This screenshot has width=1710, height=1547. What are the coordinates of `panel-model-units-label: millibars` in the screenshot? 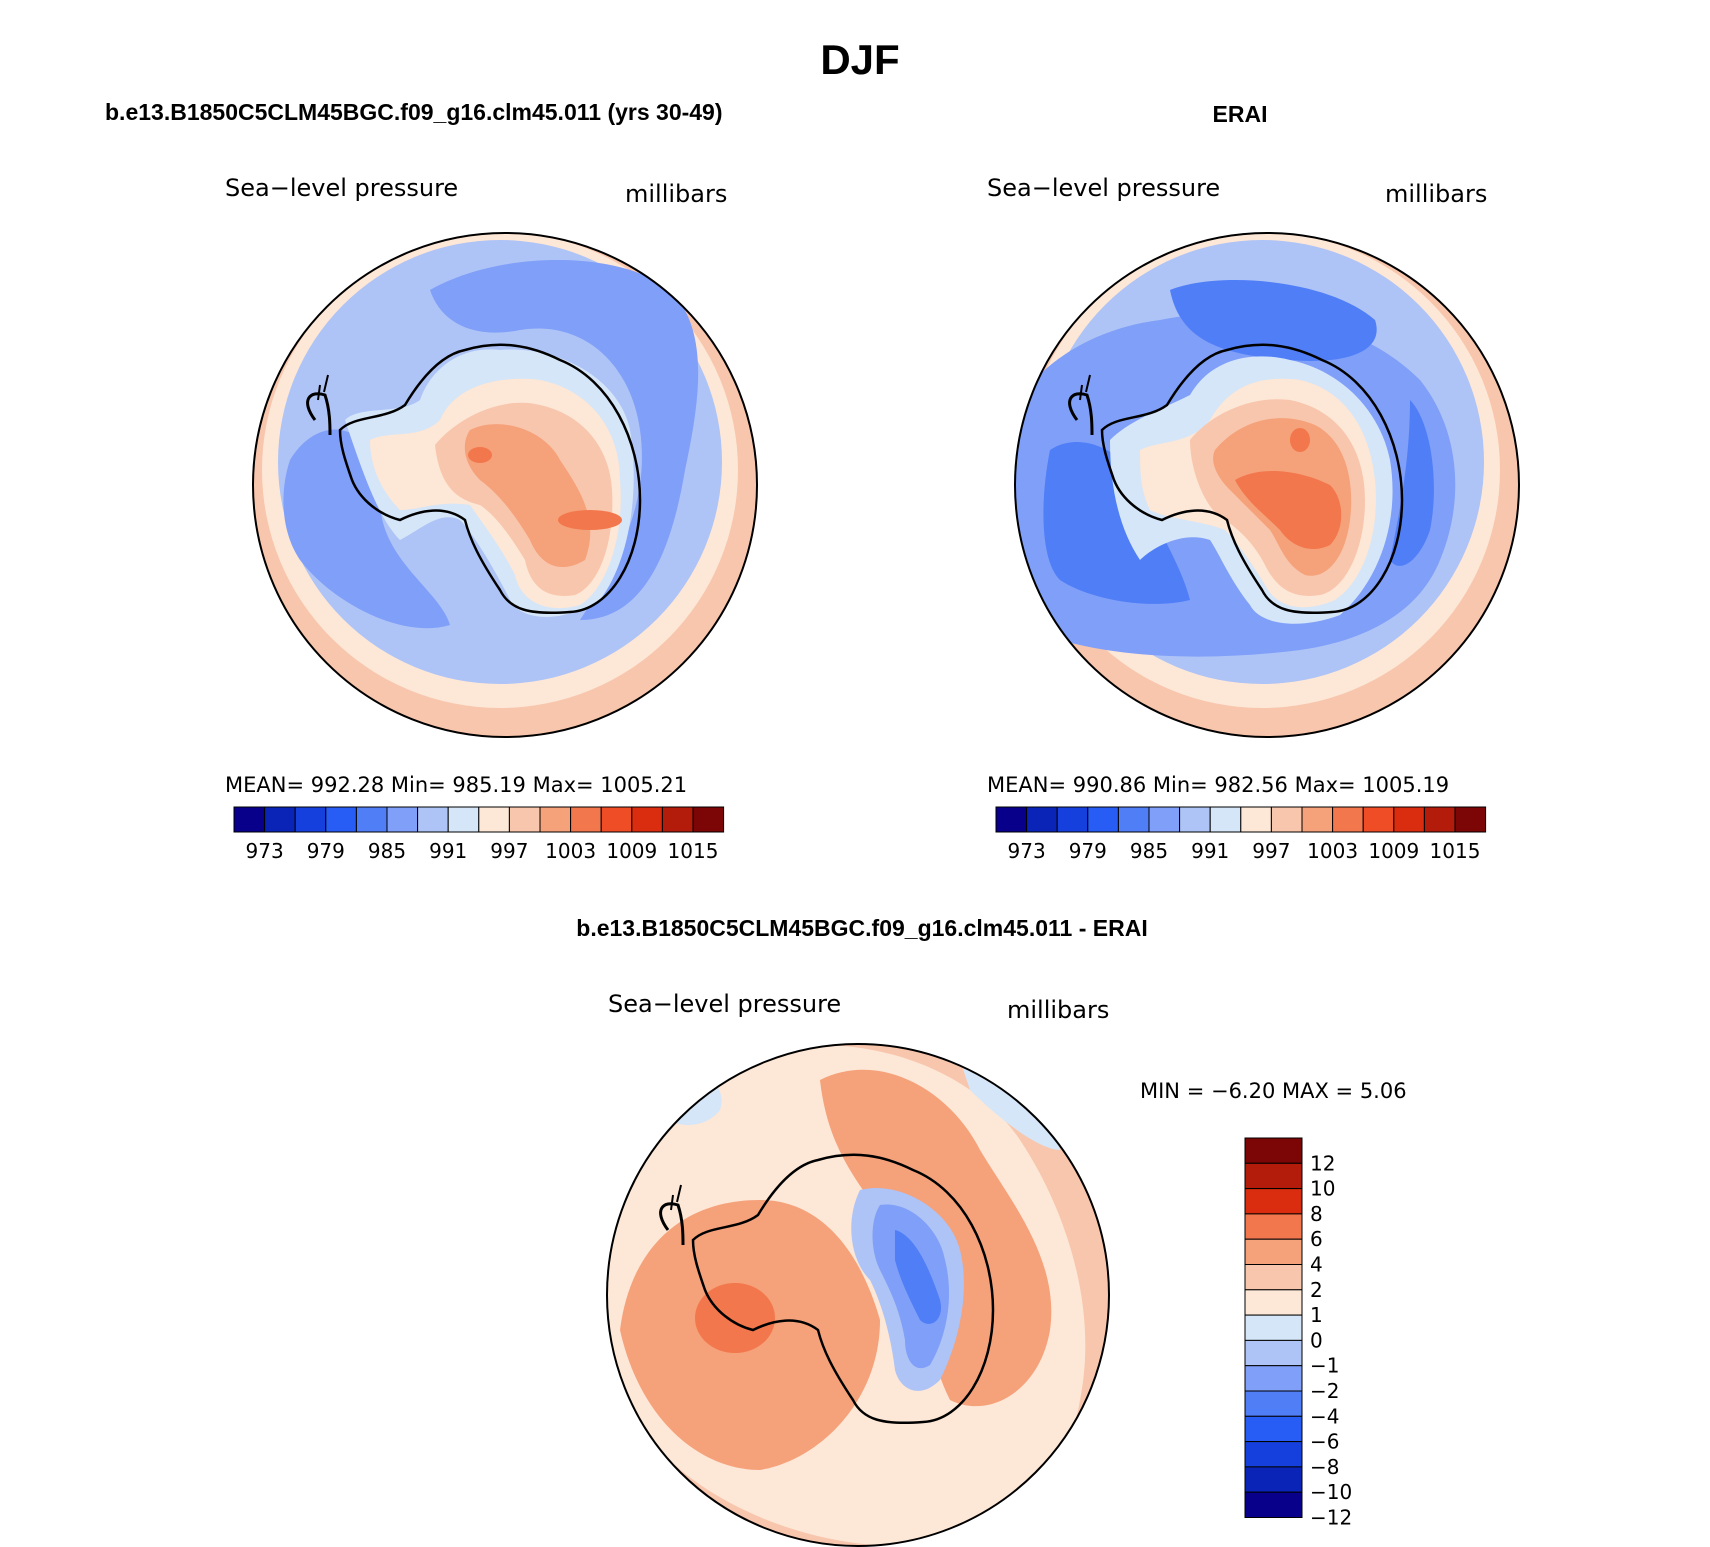 It's located at (676, 194).